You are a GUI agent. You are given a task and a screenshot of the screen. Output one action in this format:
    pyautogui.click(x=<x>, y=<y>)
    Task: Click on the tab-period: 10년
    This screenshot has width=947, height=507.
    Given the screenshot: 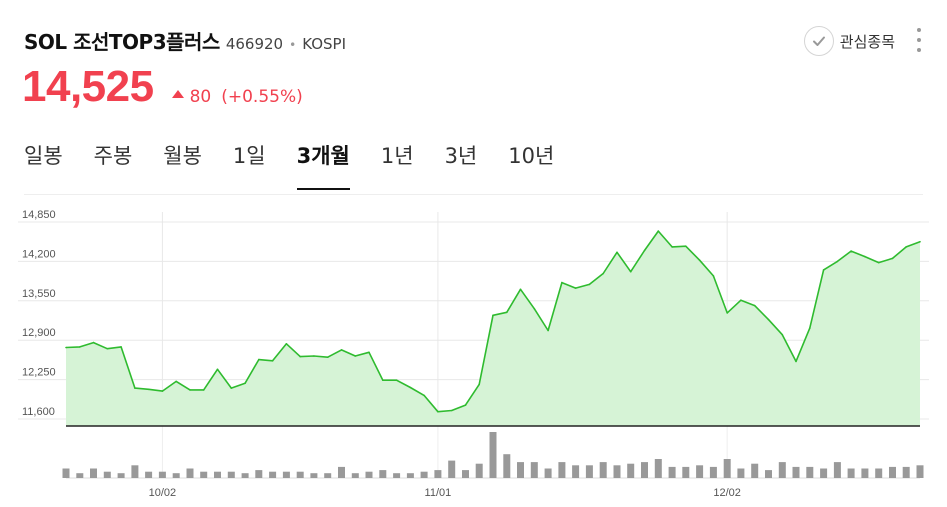 What is the action you would take?
    pyautogui.click(x=531, y=156)
    